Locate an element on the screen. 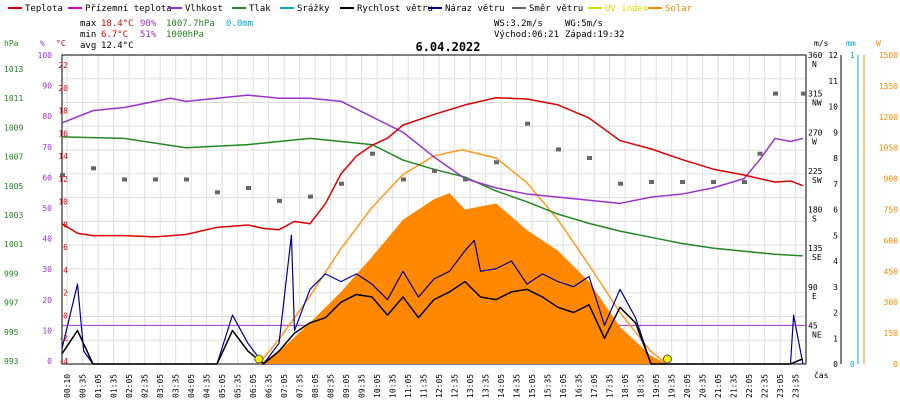 The image size is (900, 400). c-tick: 22 is located at coordinates (63, 65).